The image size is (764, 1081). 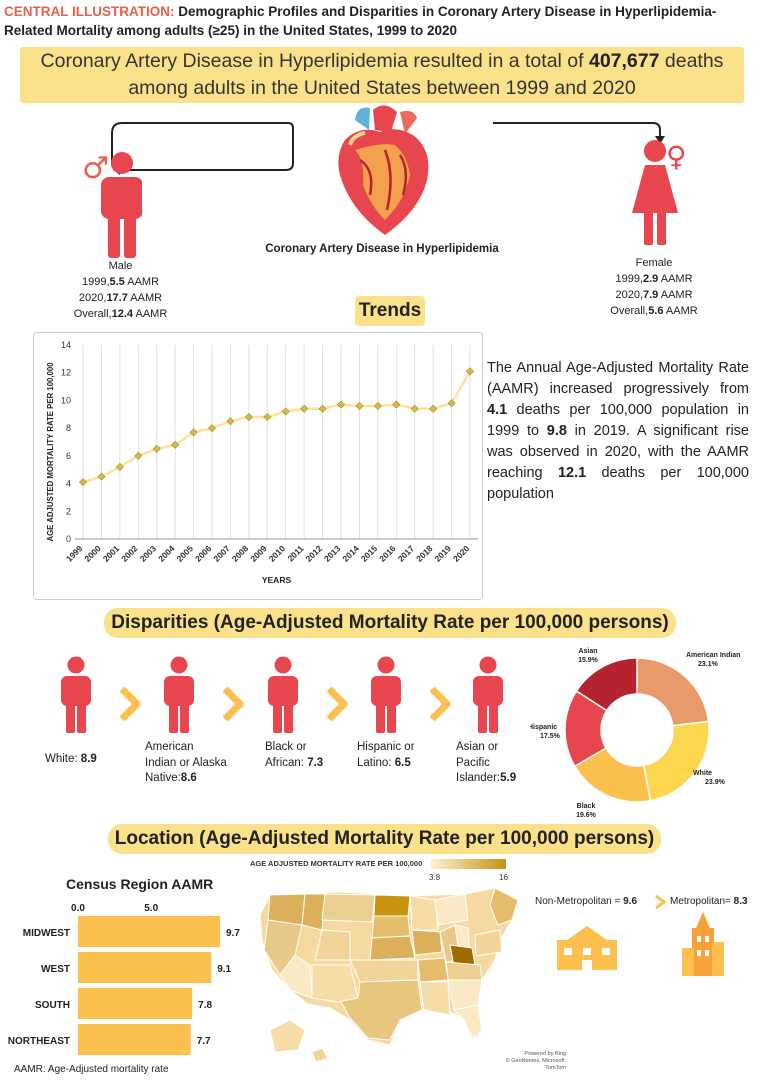 I want to click on donut-slice-white, so click(x=676, y=761).